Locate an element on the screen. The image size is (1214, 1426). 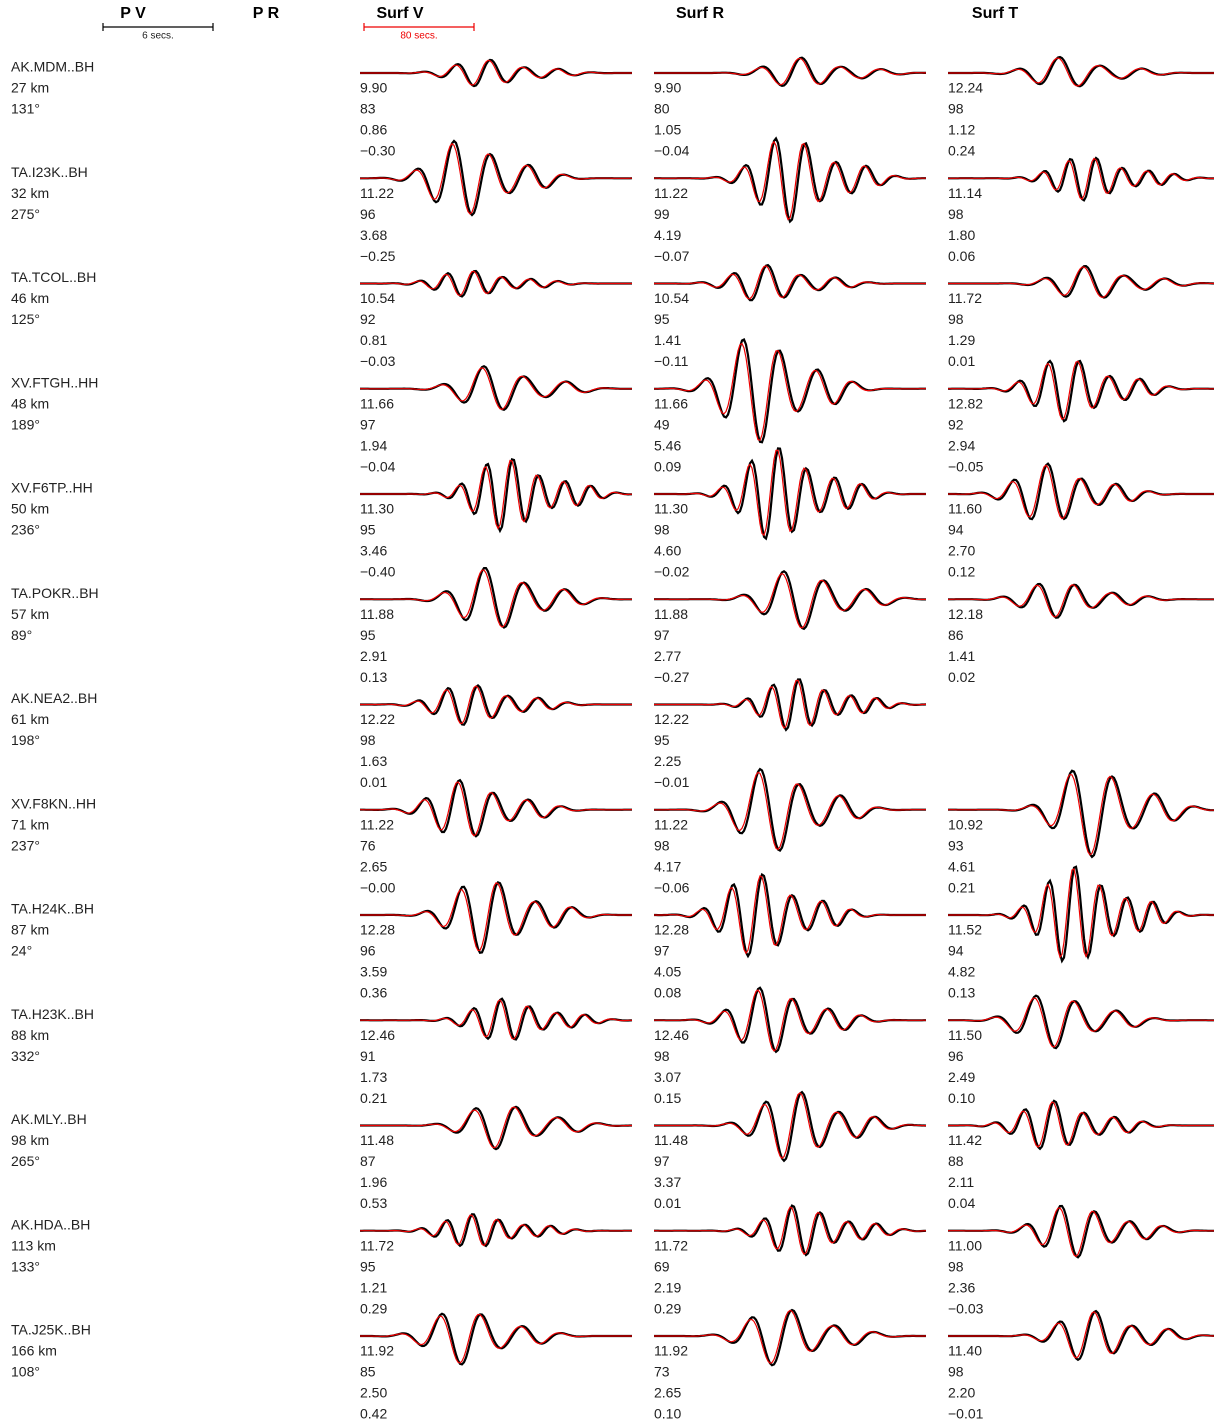
fit-value: −0.01 is located at coordinates (966, 1414).